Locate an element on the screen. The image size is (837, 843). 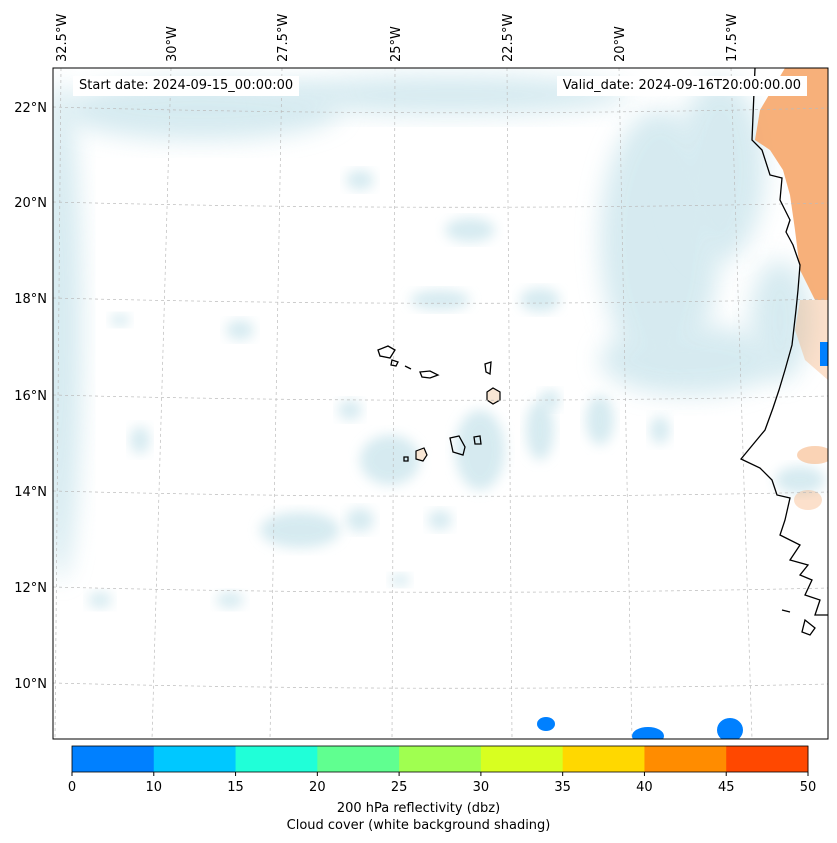
latitude-label: 18°N is located at coordinates (30, 299).